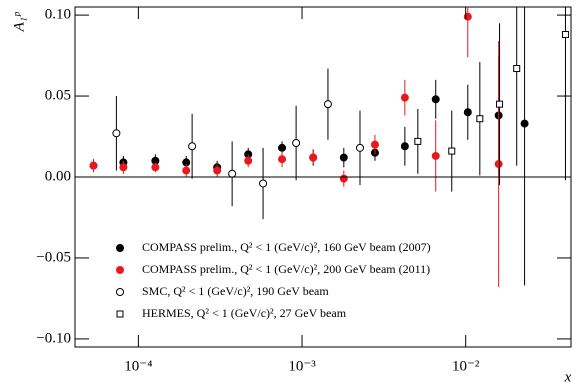  What do you see at coordinates (138, 366) in the screenshot?
I see `x-tick-label: 10⁻⁴` at bounding box center [138, 366].